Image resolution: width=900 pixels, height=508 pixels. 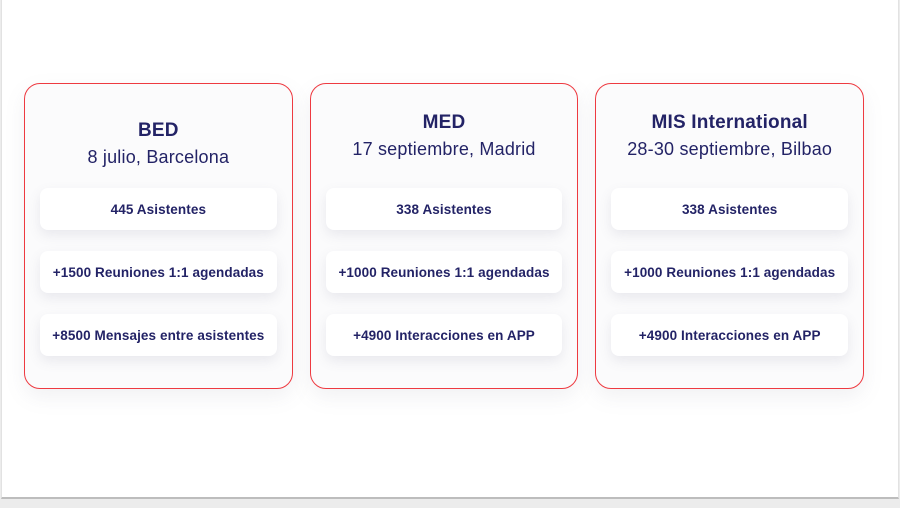 I want to click on event-card-header: MED 17 septiembre, Madrid, so click(x=444, y=136).